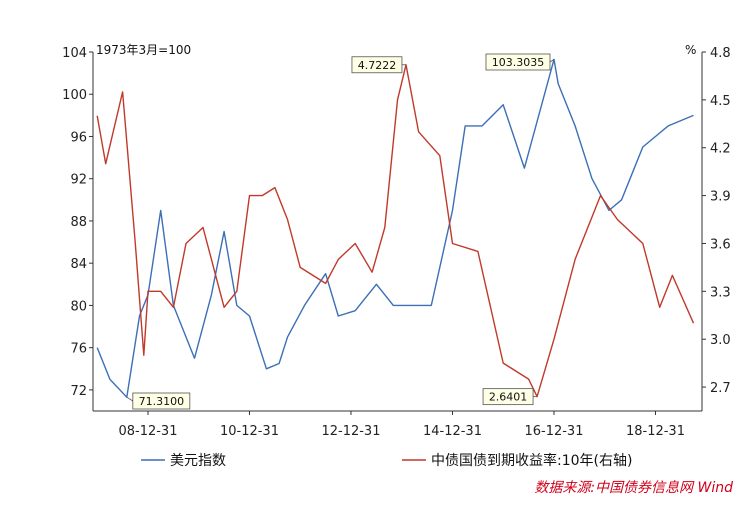 The image size is (747, 509). What do you see at coordinates (720, 197) in the screenshot?
I see `right-tick-label: 3.9` at bounding box center [720, 197].